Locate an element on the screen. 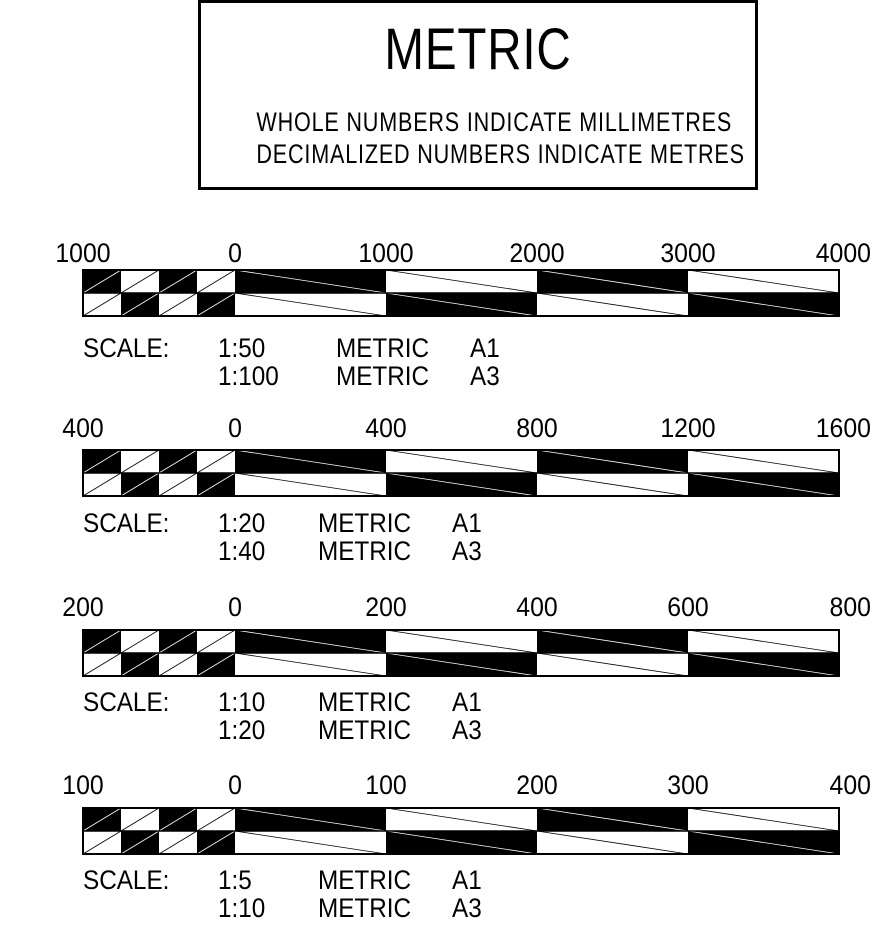  tick-label: 1200 is located at coordinates (687, 428).